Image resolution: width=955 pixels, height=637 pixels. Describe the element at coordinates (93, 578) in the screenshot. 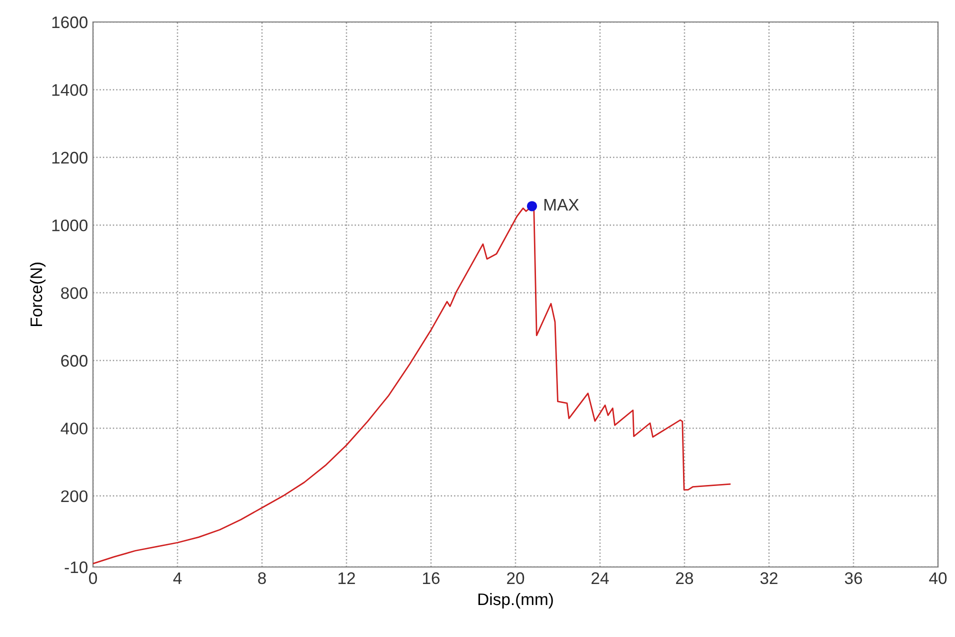

I see `x-tick-label: 0` at that location.